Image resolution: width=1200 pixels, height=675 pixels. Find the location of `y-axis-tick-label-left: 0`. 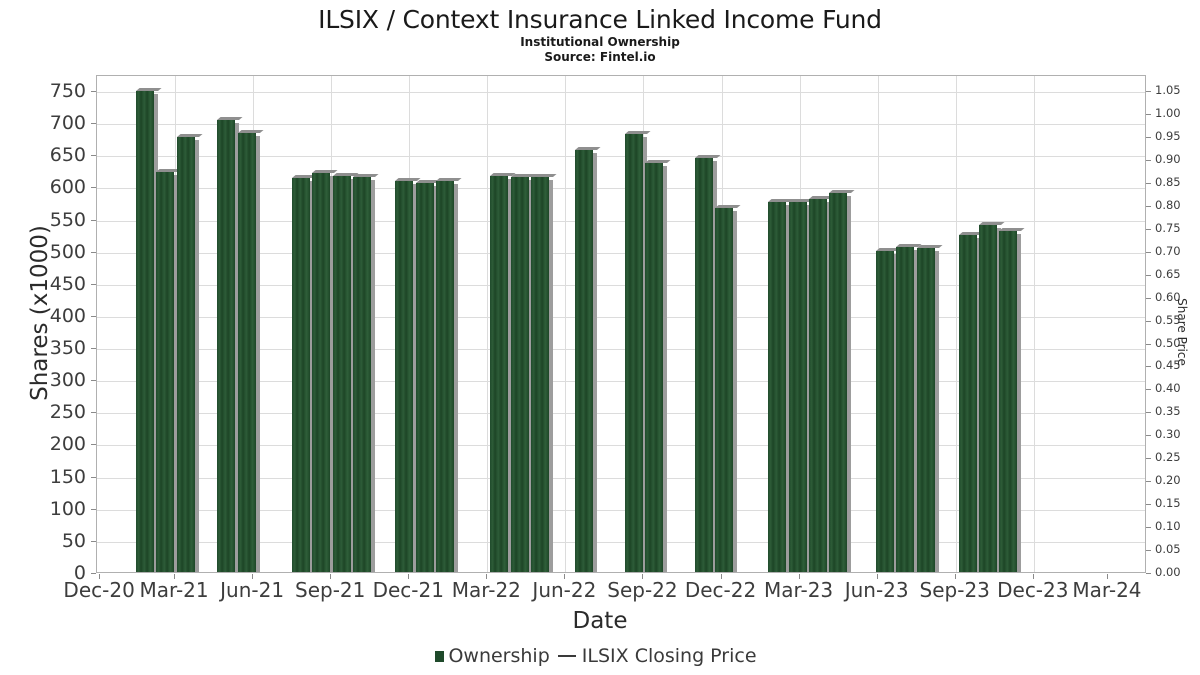

y-axis-tick-label-left: 0 is located at coordinates (79, 573).